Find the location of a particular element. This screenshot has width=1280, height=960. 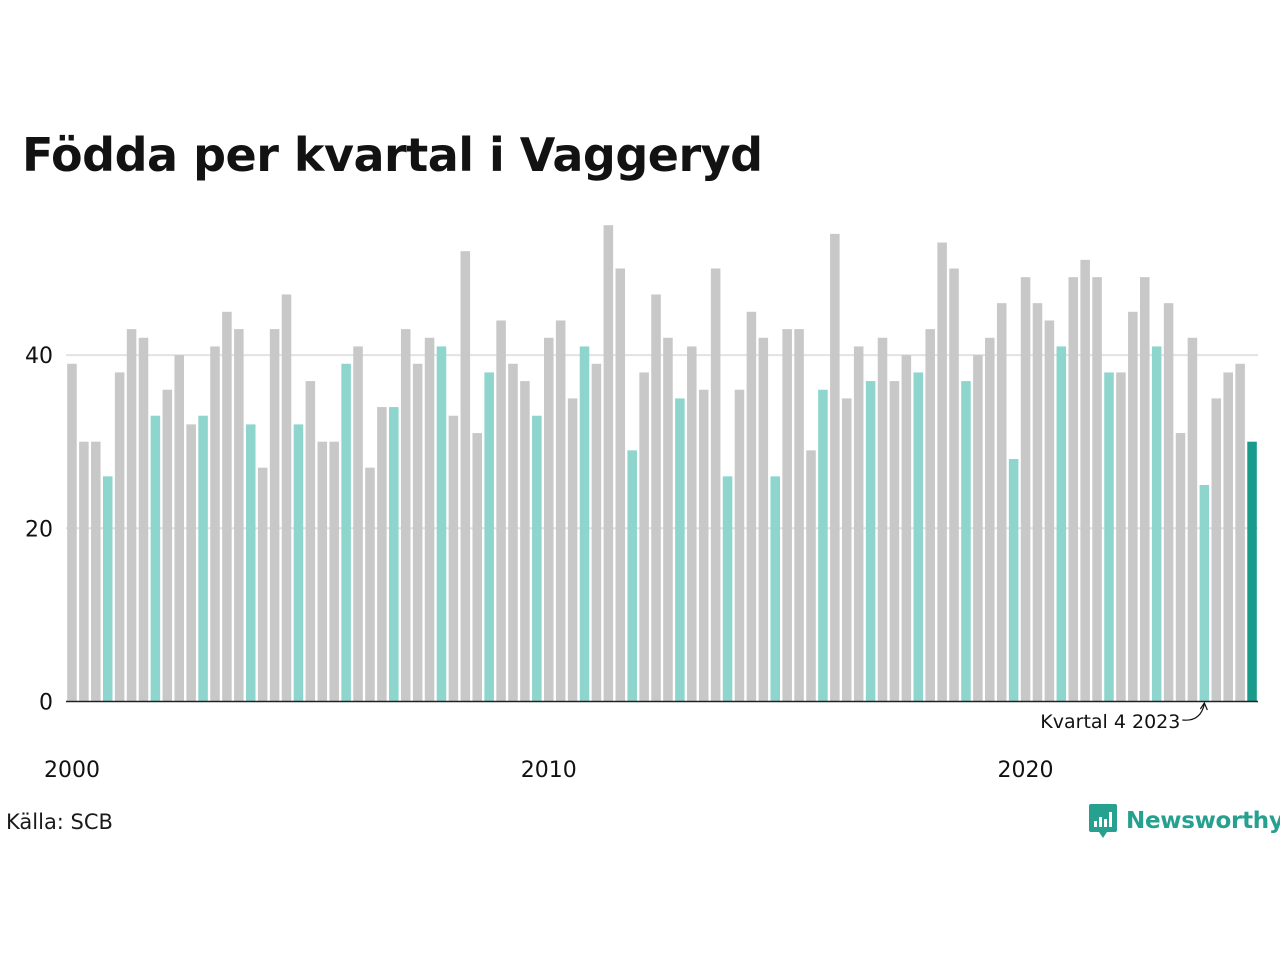

bar-2016-q4 is located at coordinates (870, 541).